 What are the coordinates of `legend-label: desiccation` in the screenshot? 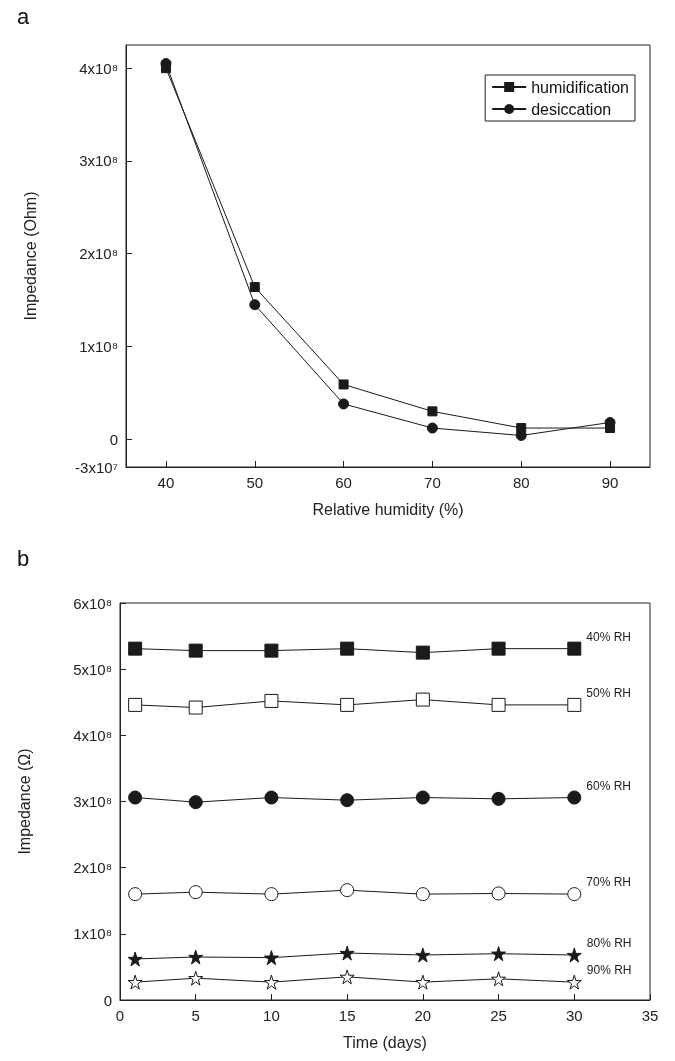 It's located at (571, 109).